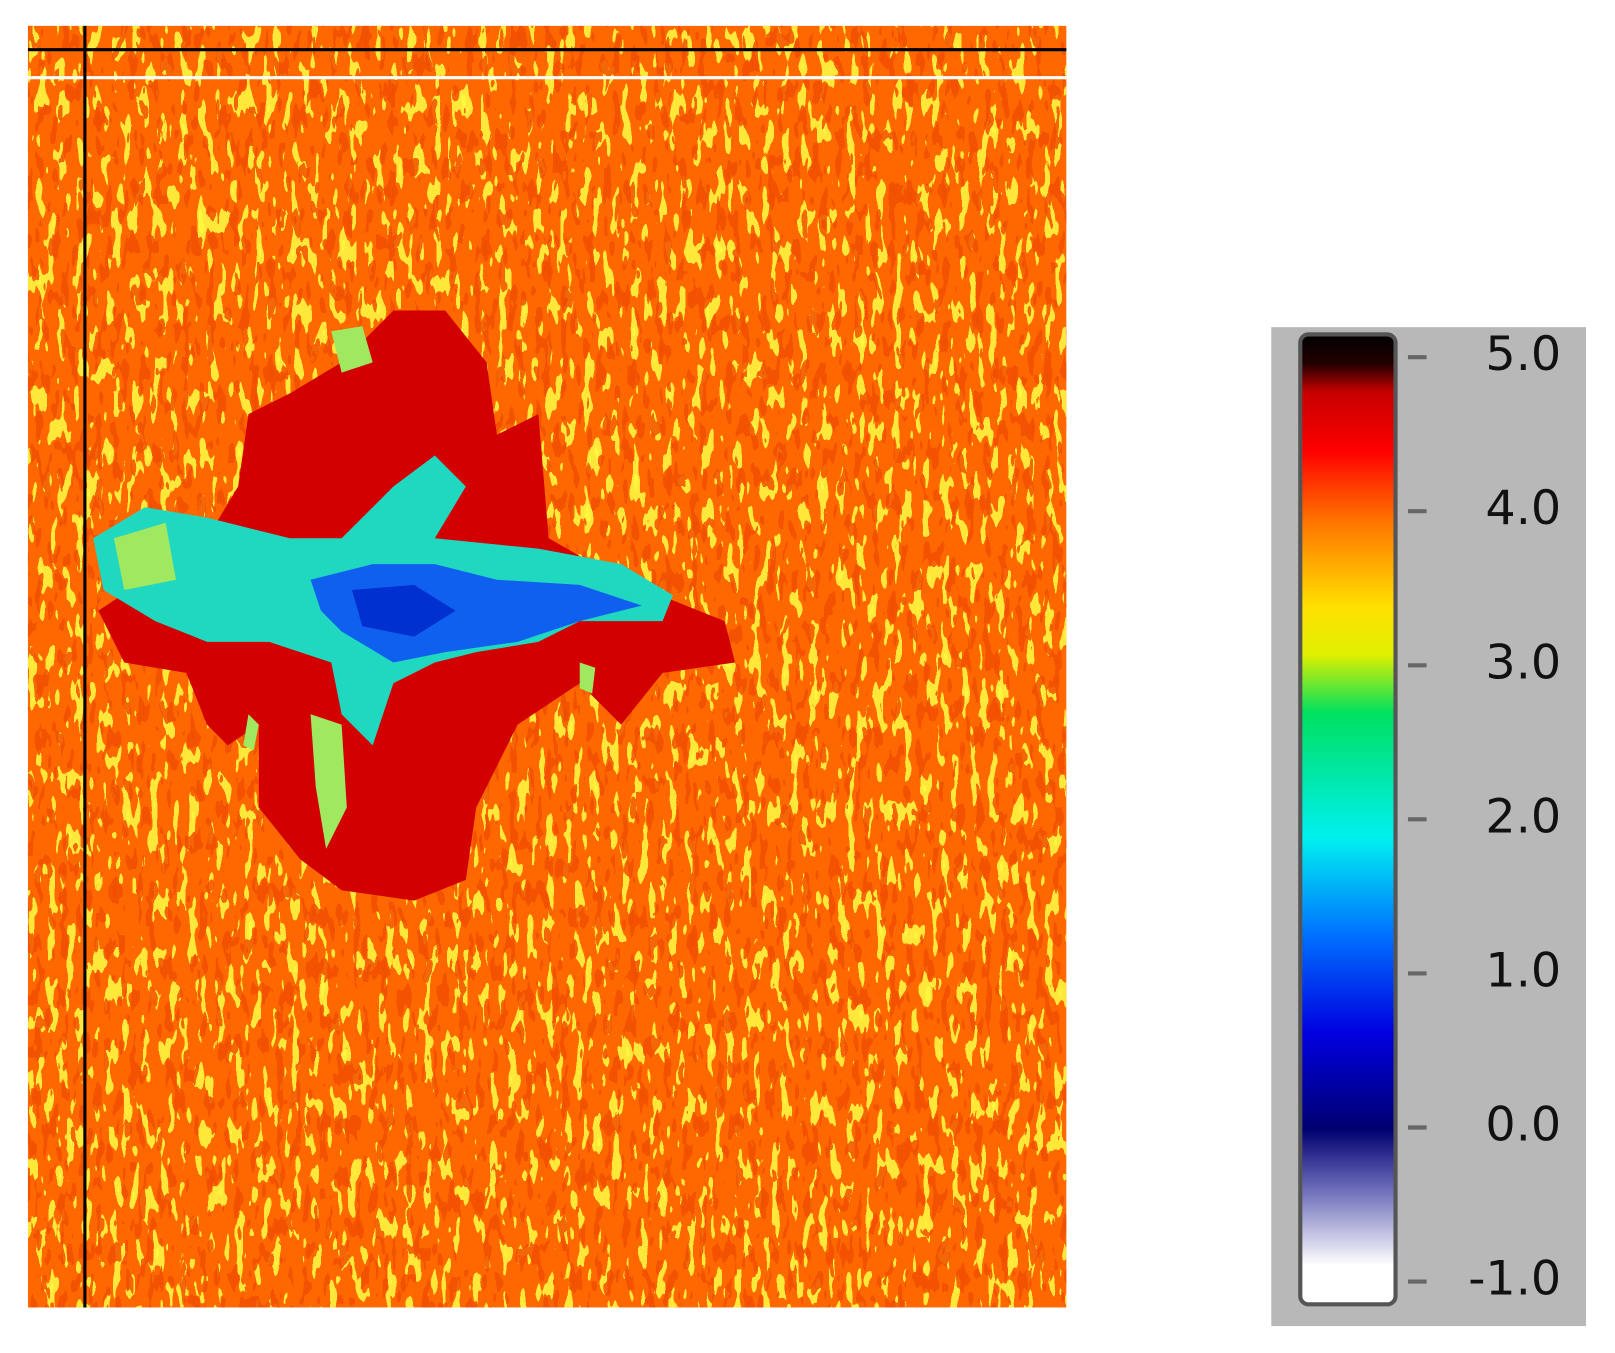 This screenshot has width=1615, height=1353. What do you see at coordinates (1523, 662) in the screenshot?
I see `tick-label: 3.0` at bounding box center [1523, 662].